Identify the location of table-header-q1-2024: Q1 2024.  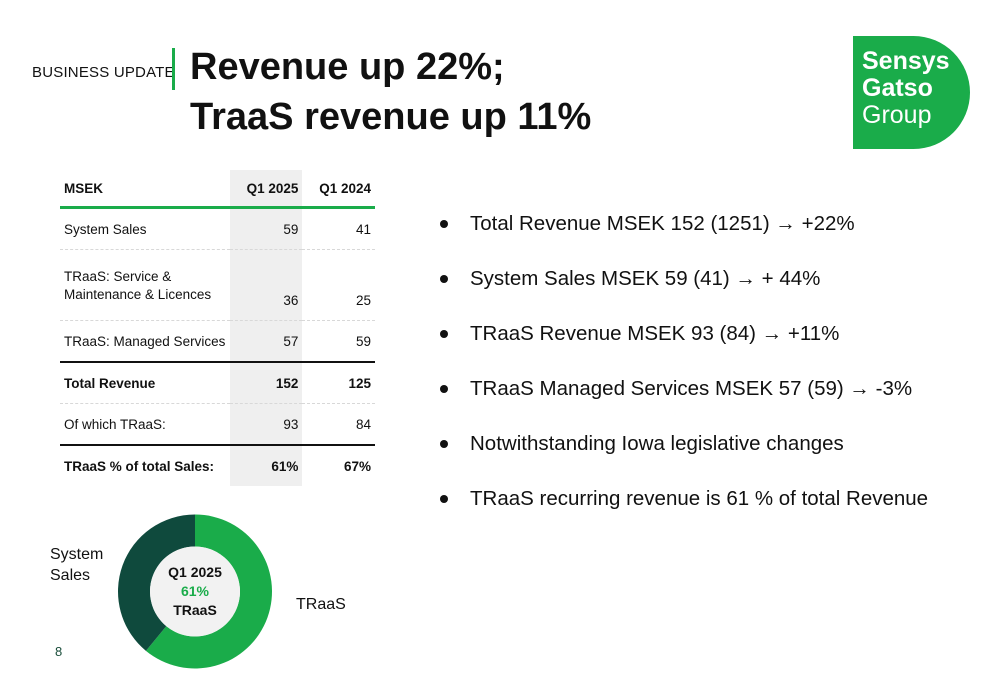
(345, 188).